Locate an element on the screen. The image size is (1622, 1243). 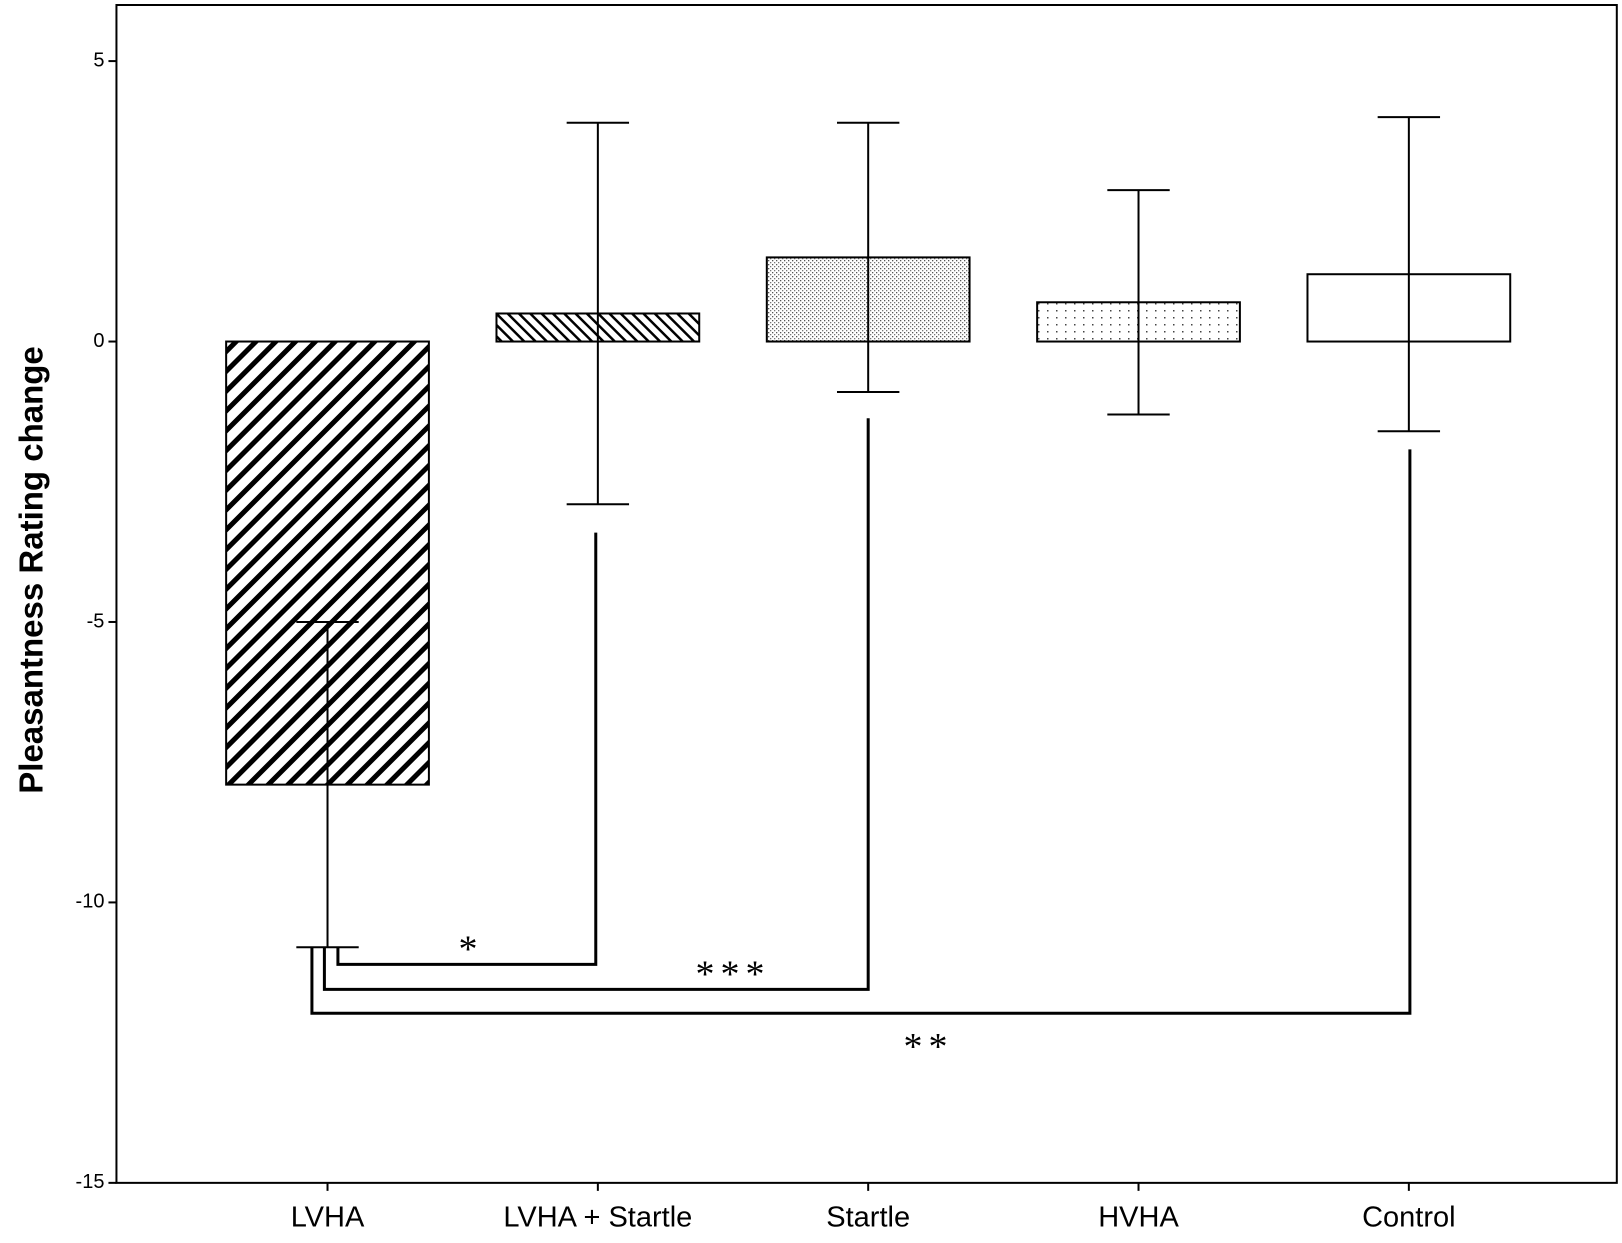
y-tick-label: -15 is located at coordinates (90, 1182).